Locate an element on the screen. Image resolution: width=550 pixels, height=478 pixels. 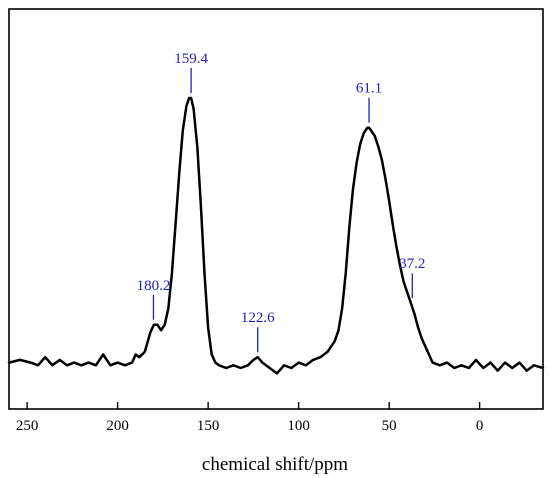
x-tick-label: 0 is located at coordinates (480, 426).